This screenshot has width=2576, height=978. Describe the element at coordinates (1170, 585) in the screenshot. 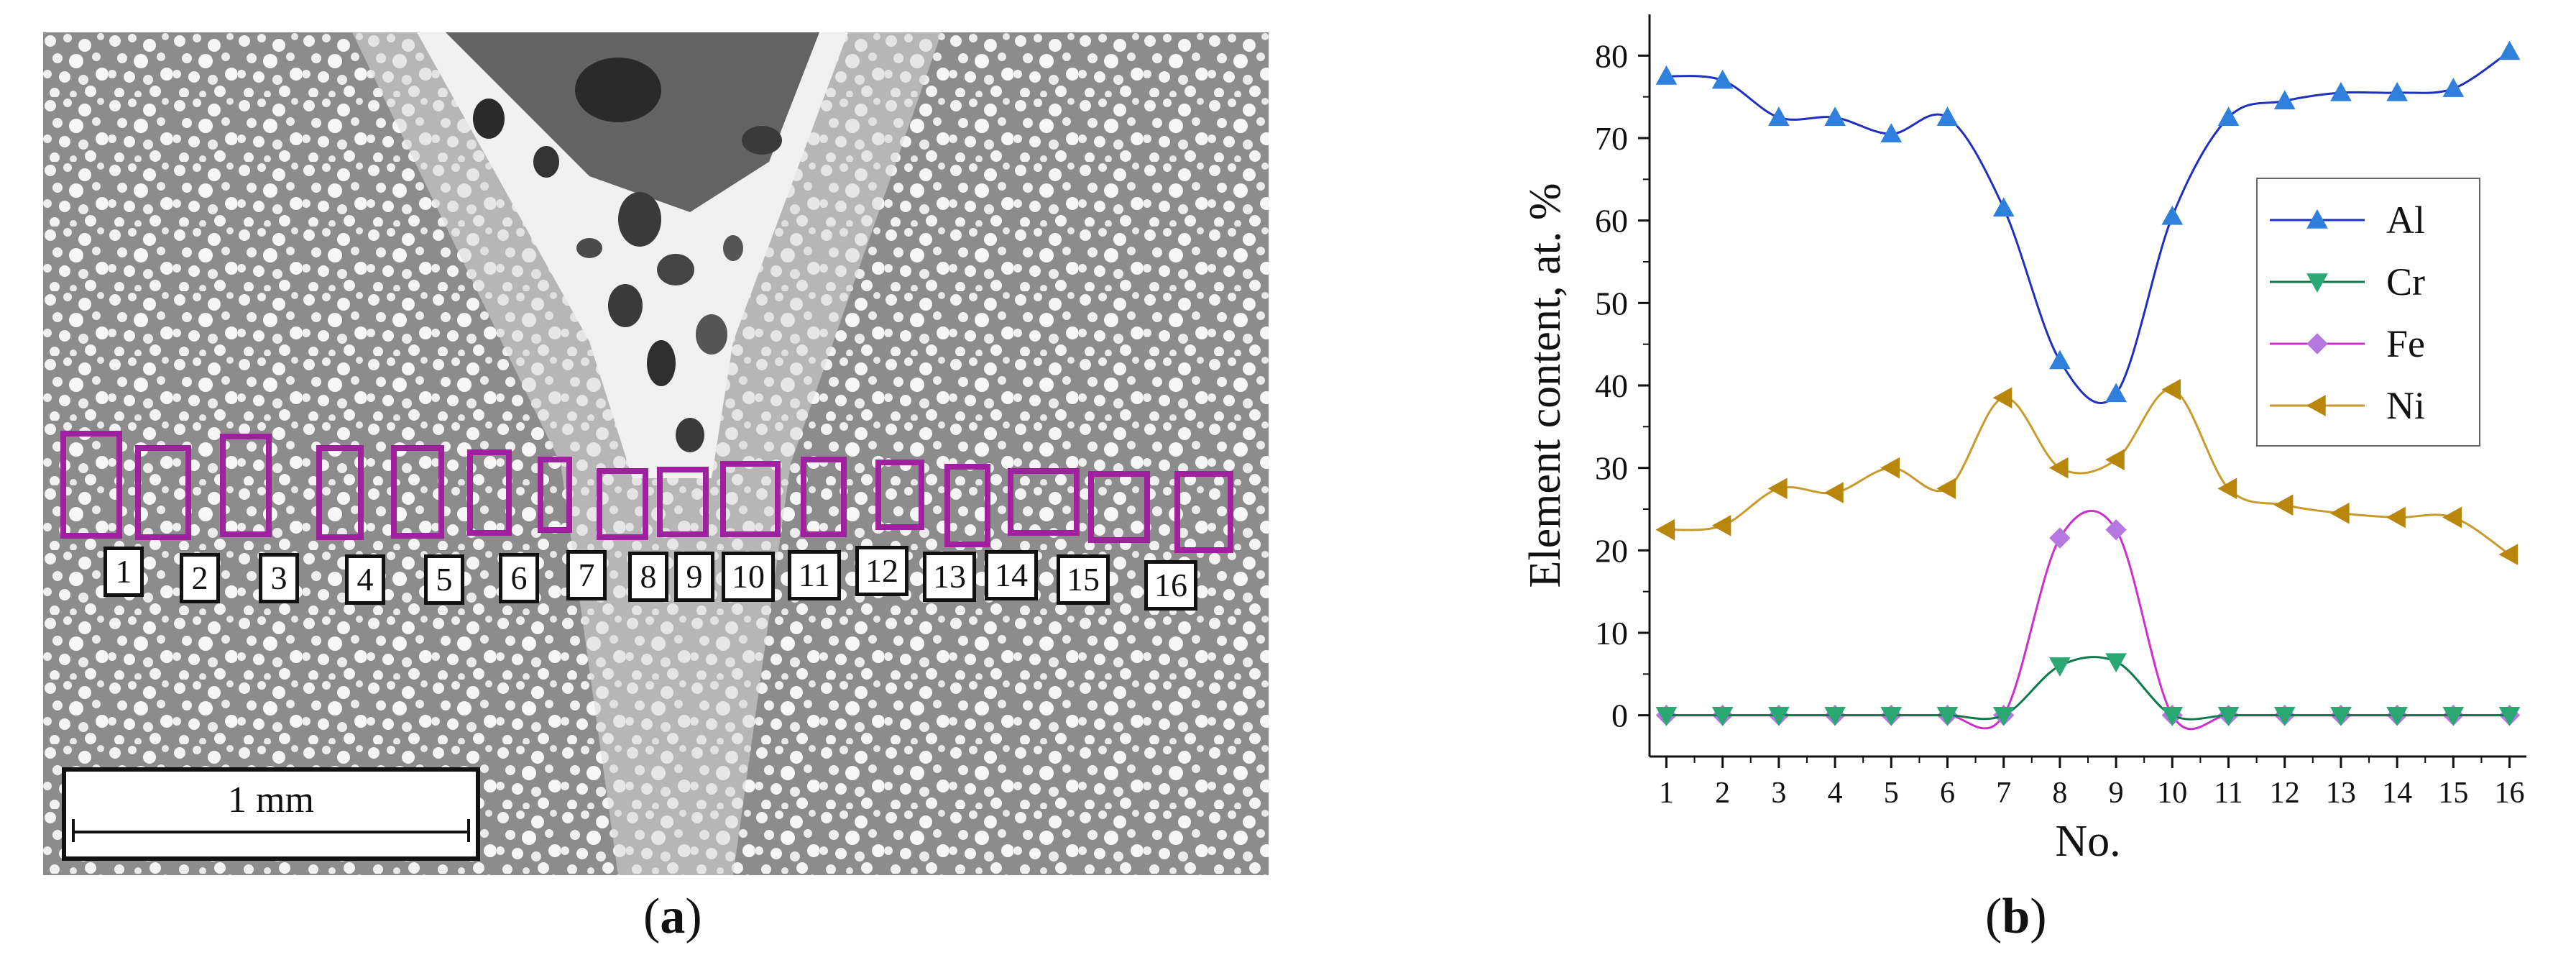

I see `region-label: 16` at that location.